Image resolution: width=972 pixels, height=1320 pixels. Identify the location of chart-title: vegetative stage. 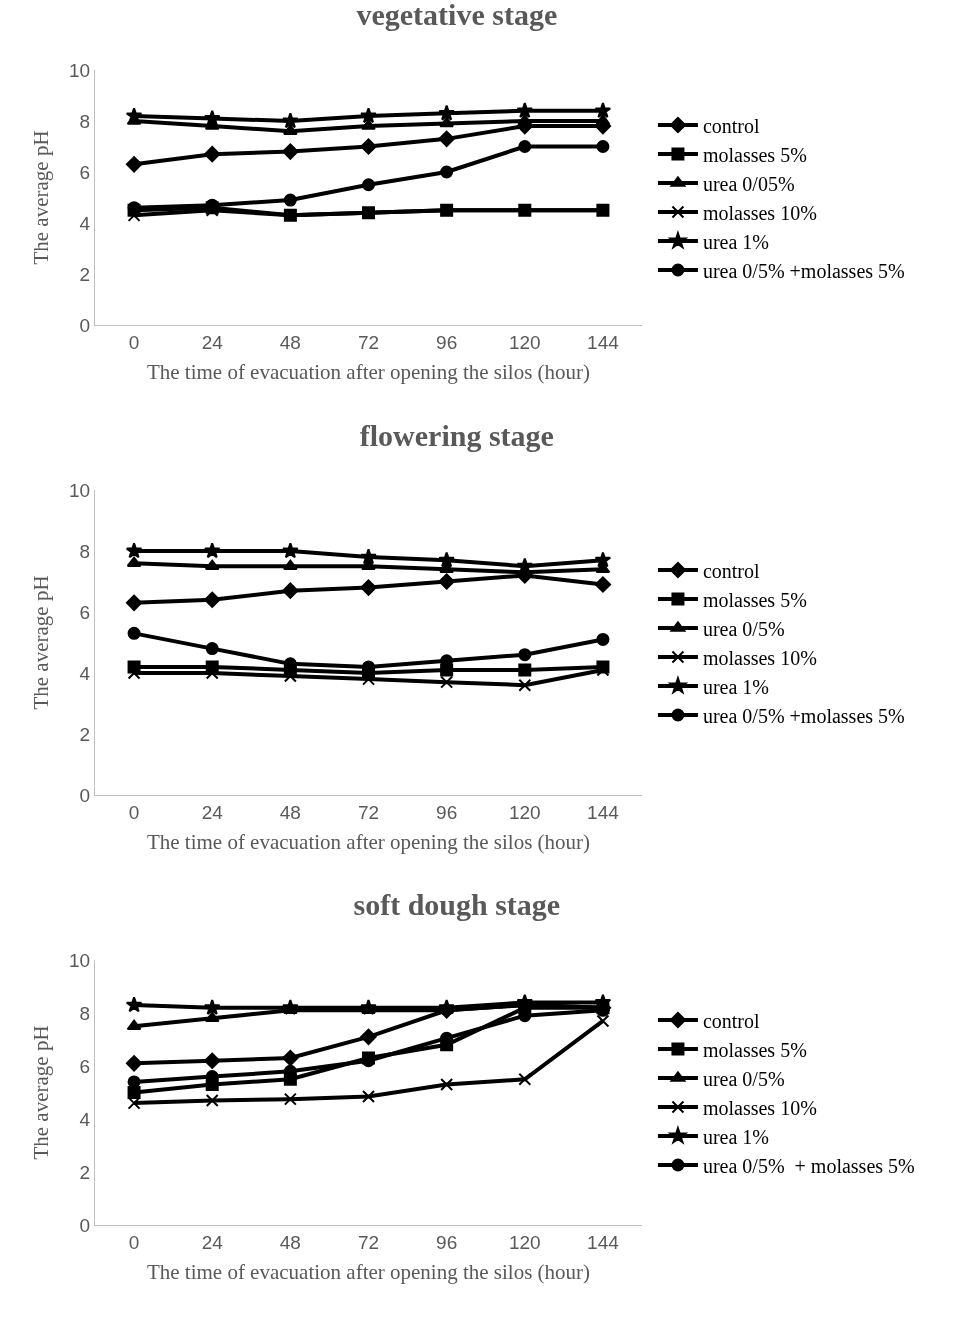
(457, 16).